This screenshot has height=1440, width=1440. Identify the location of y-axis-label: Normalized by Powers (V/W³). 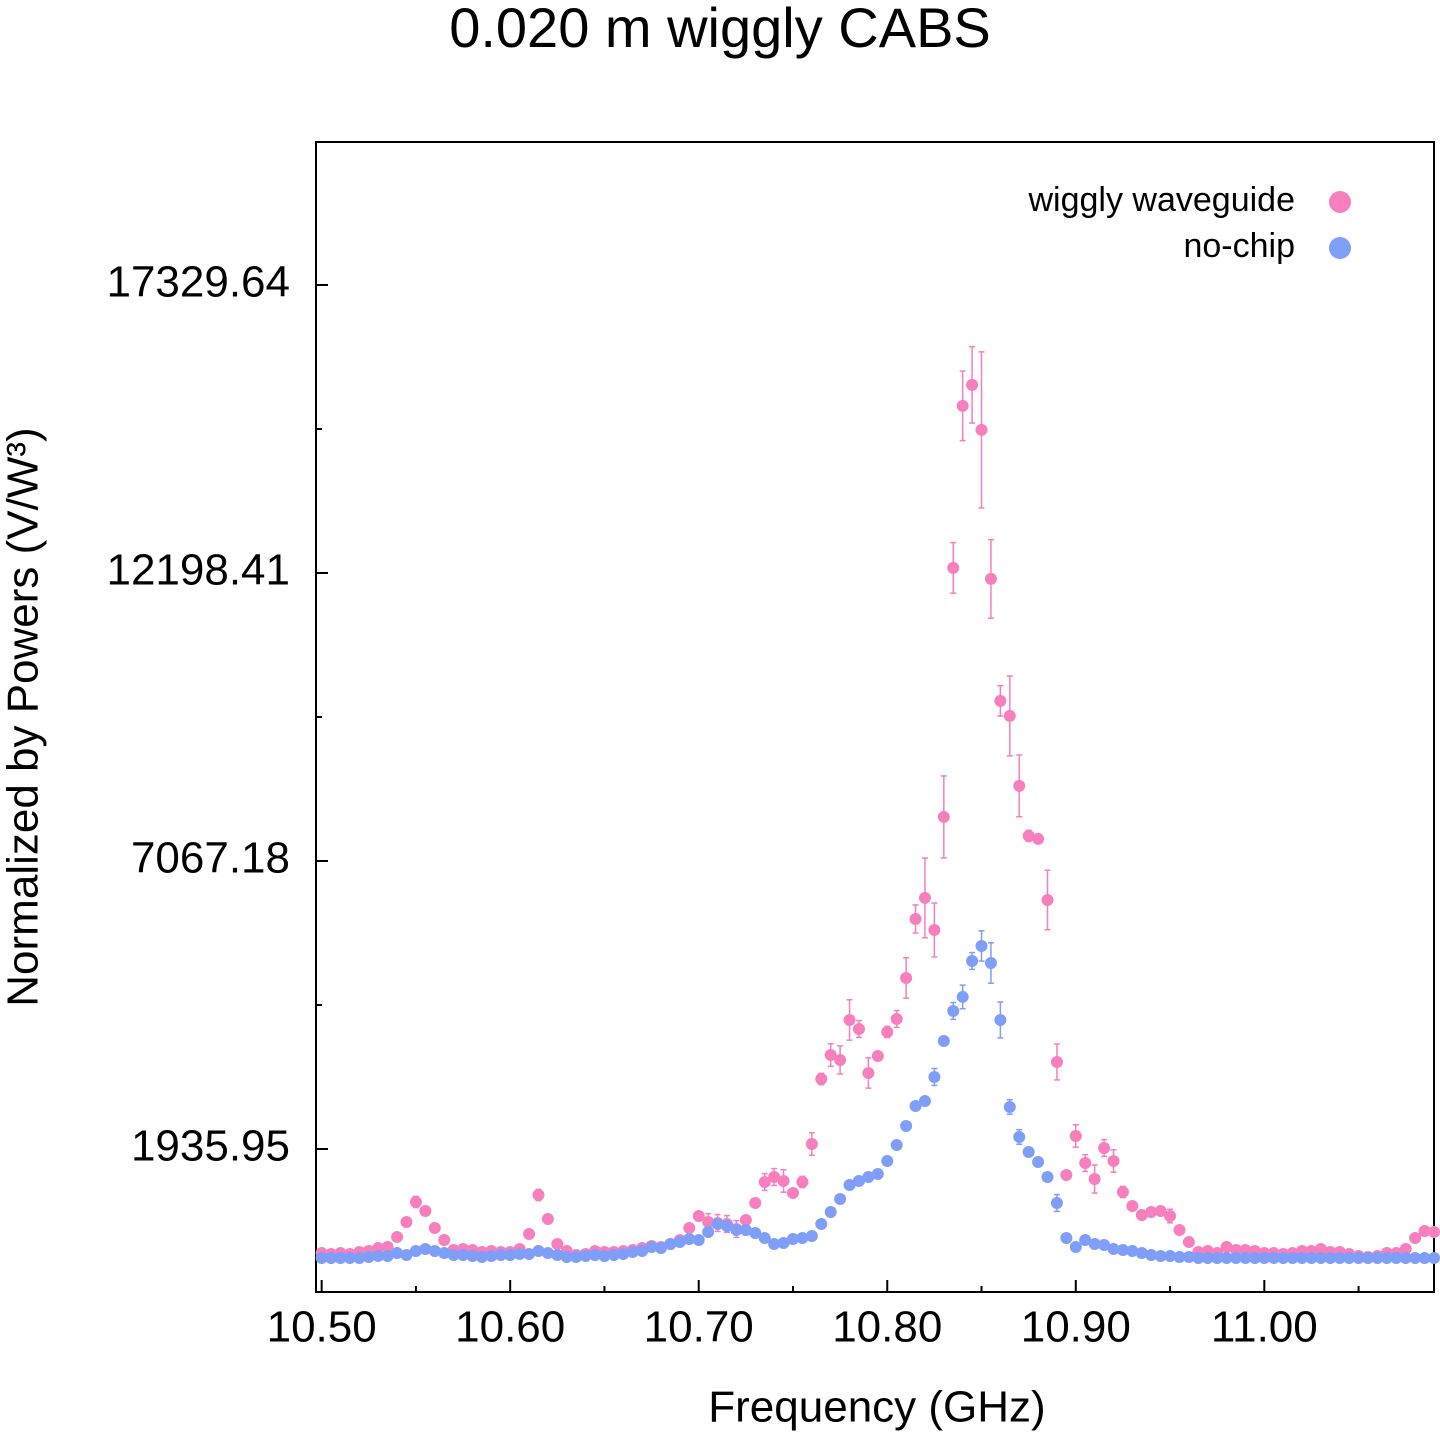
(24, 716).